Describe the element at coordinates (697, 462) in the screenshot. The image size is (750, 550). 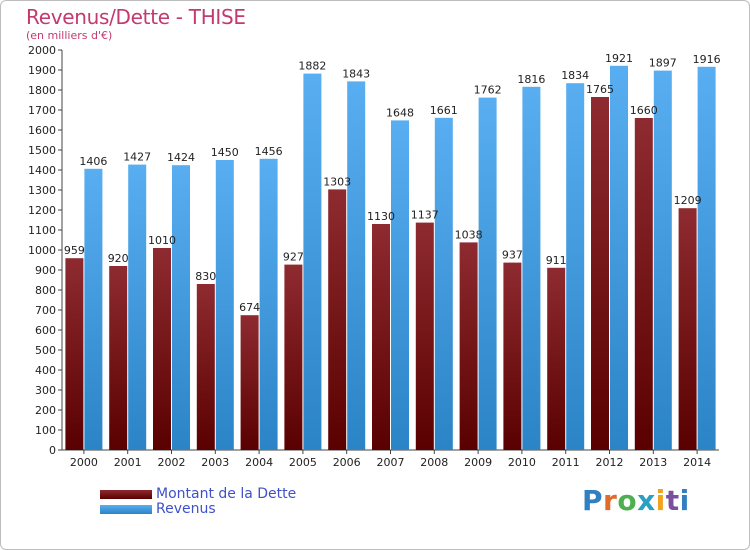
I see `x-tick-label: 2014` at that location.